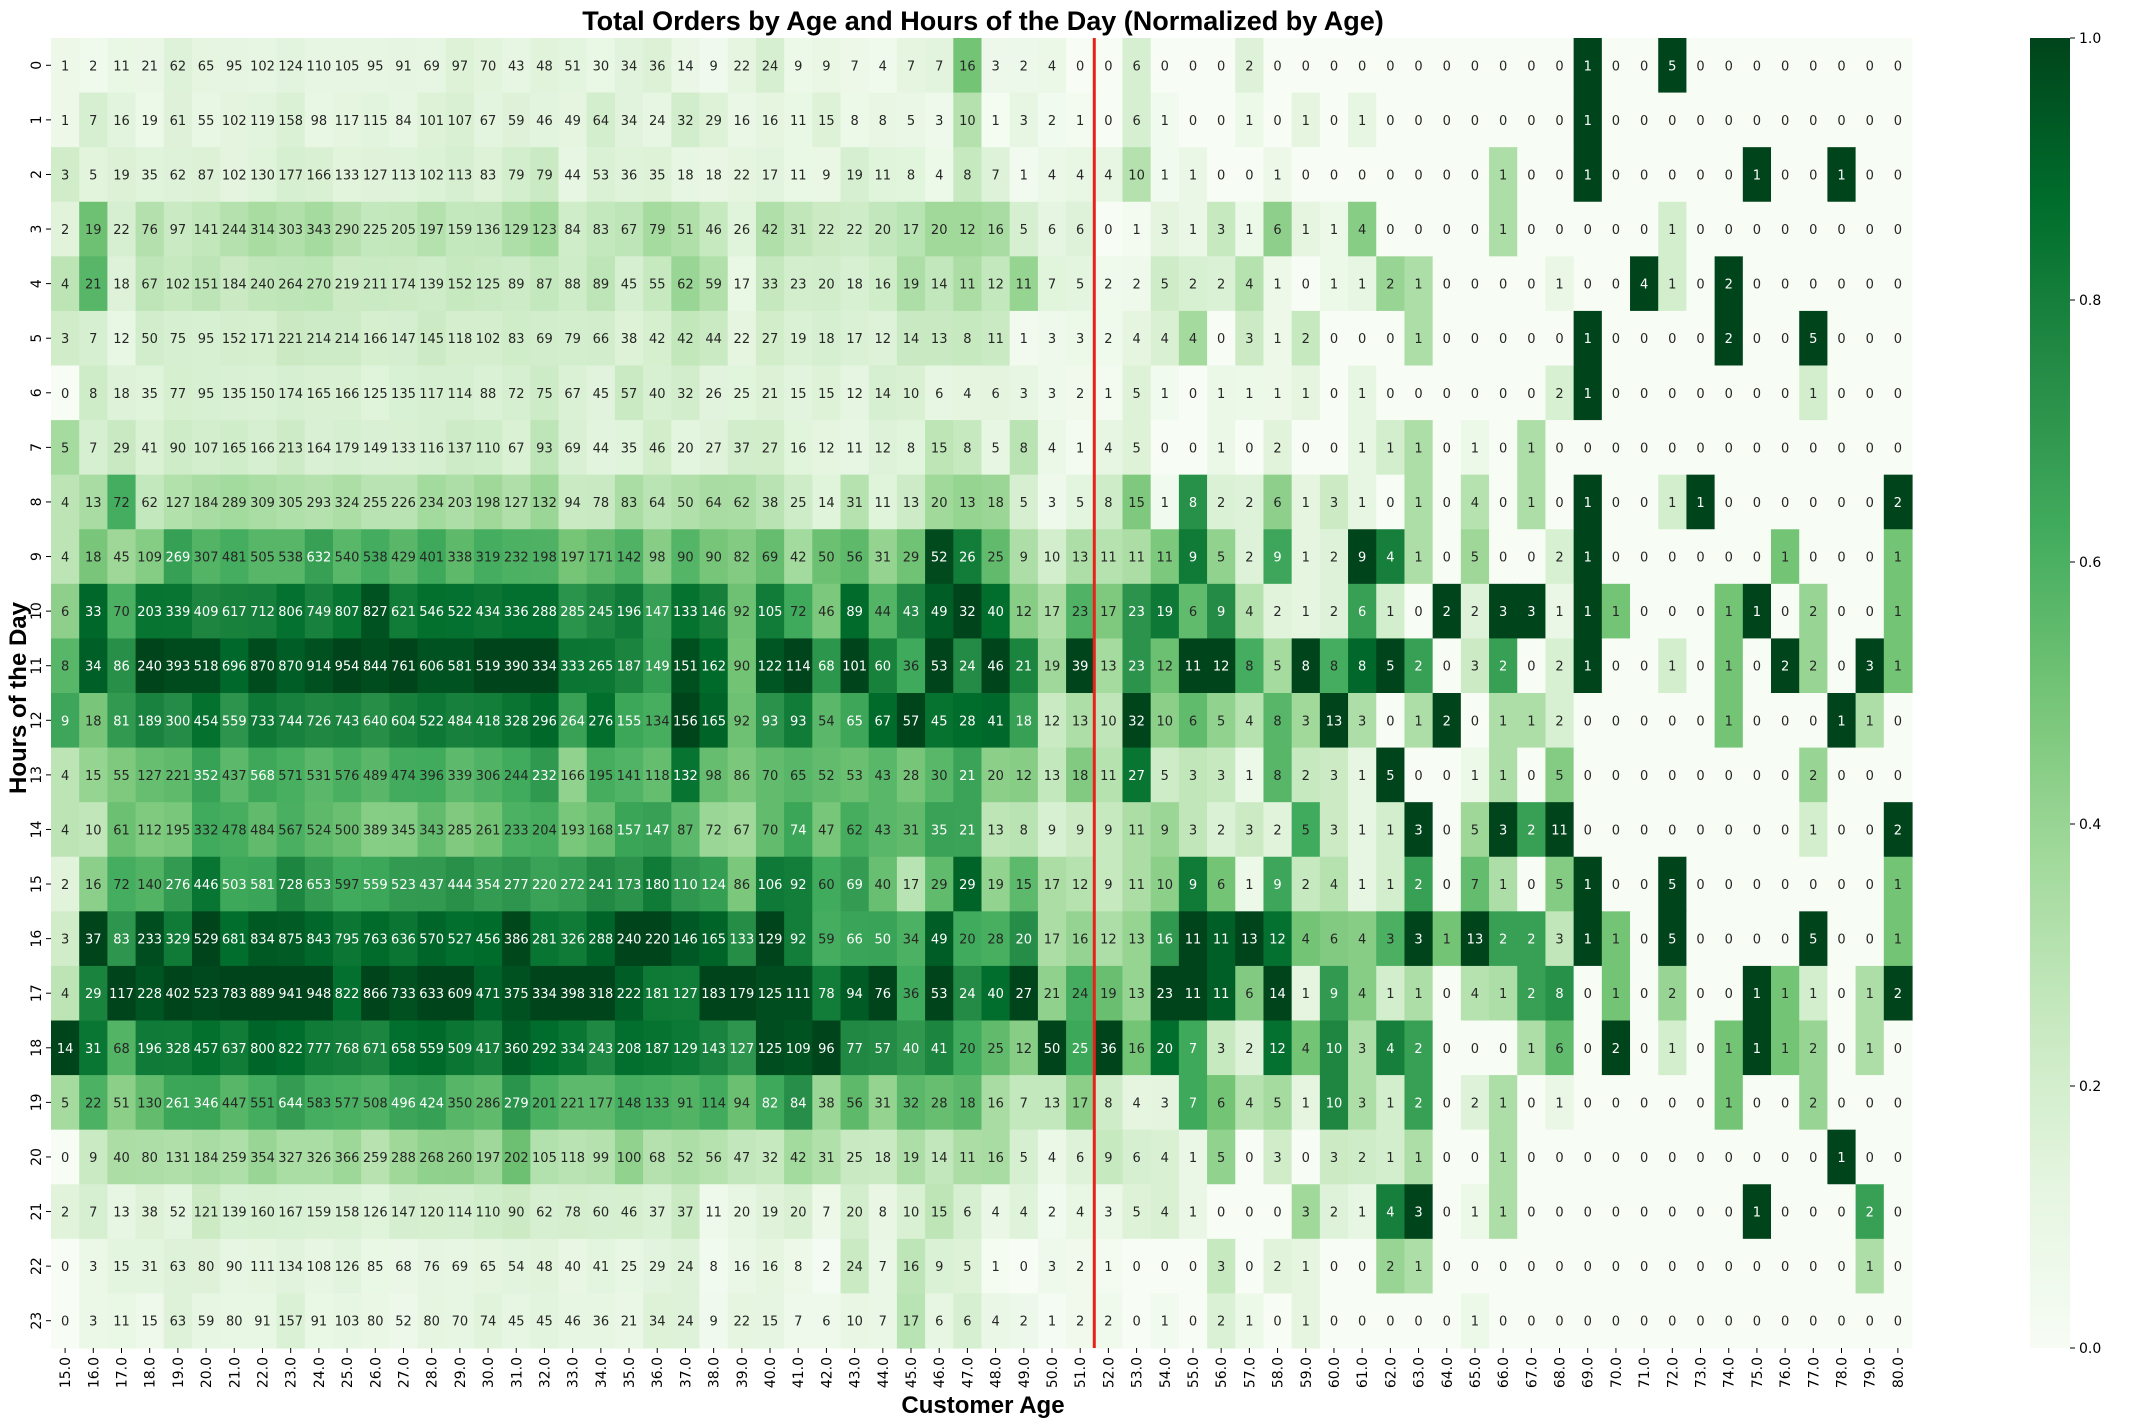 Image resolution: width=2135 pixels, height=1423 pixels. I want to click on cell-value-label: 567, so click(290, 830).